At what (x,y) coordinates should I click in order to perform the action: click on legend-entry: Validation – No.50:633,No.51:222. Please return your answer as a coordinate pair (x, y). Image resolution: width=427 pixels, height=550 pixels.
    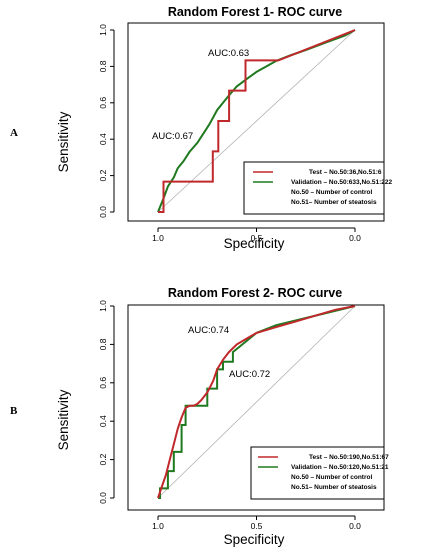
    Looking at the image, I should click on (342, 182).